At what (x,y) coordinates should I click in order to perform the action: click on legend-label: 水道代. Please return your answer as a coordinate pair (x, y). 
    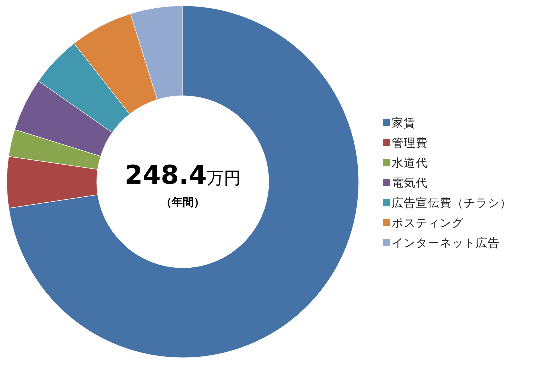
    Looking at the image, I should click on (410, 163).